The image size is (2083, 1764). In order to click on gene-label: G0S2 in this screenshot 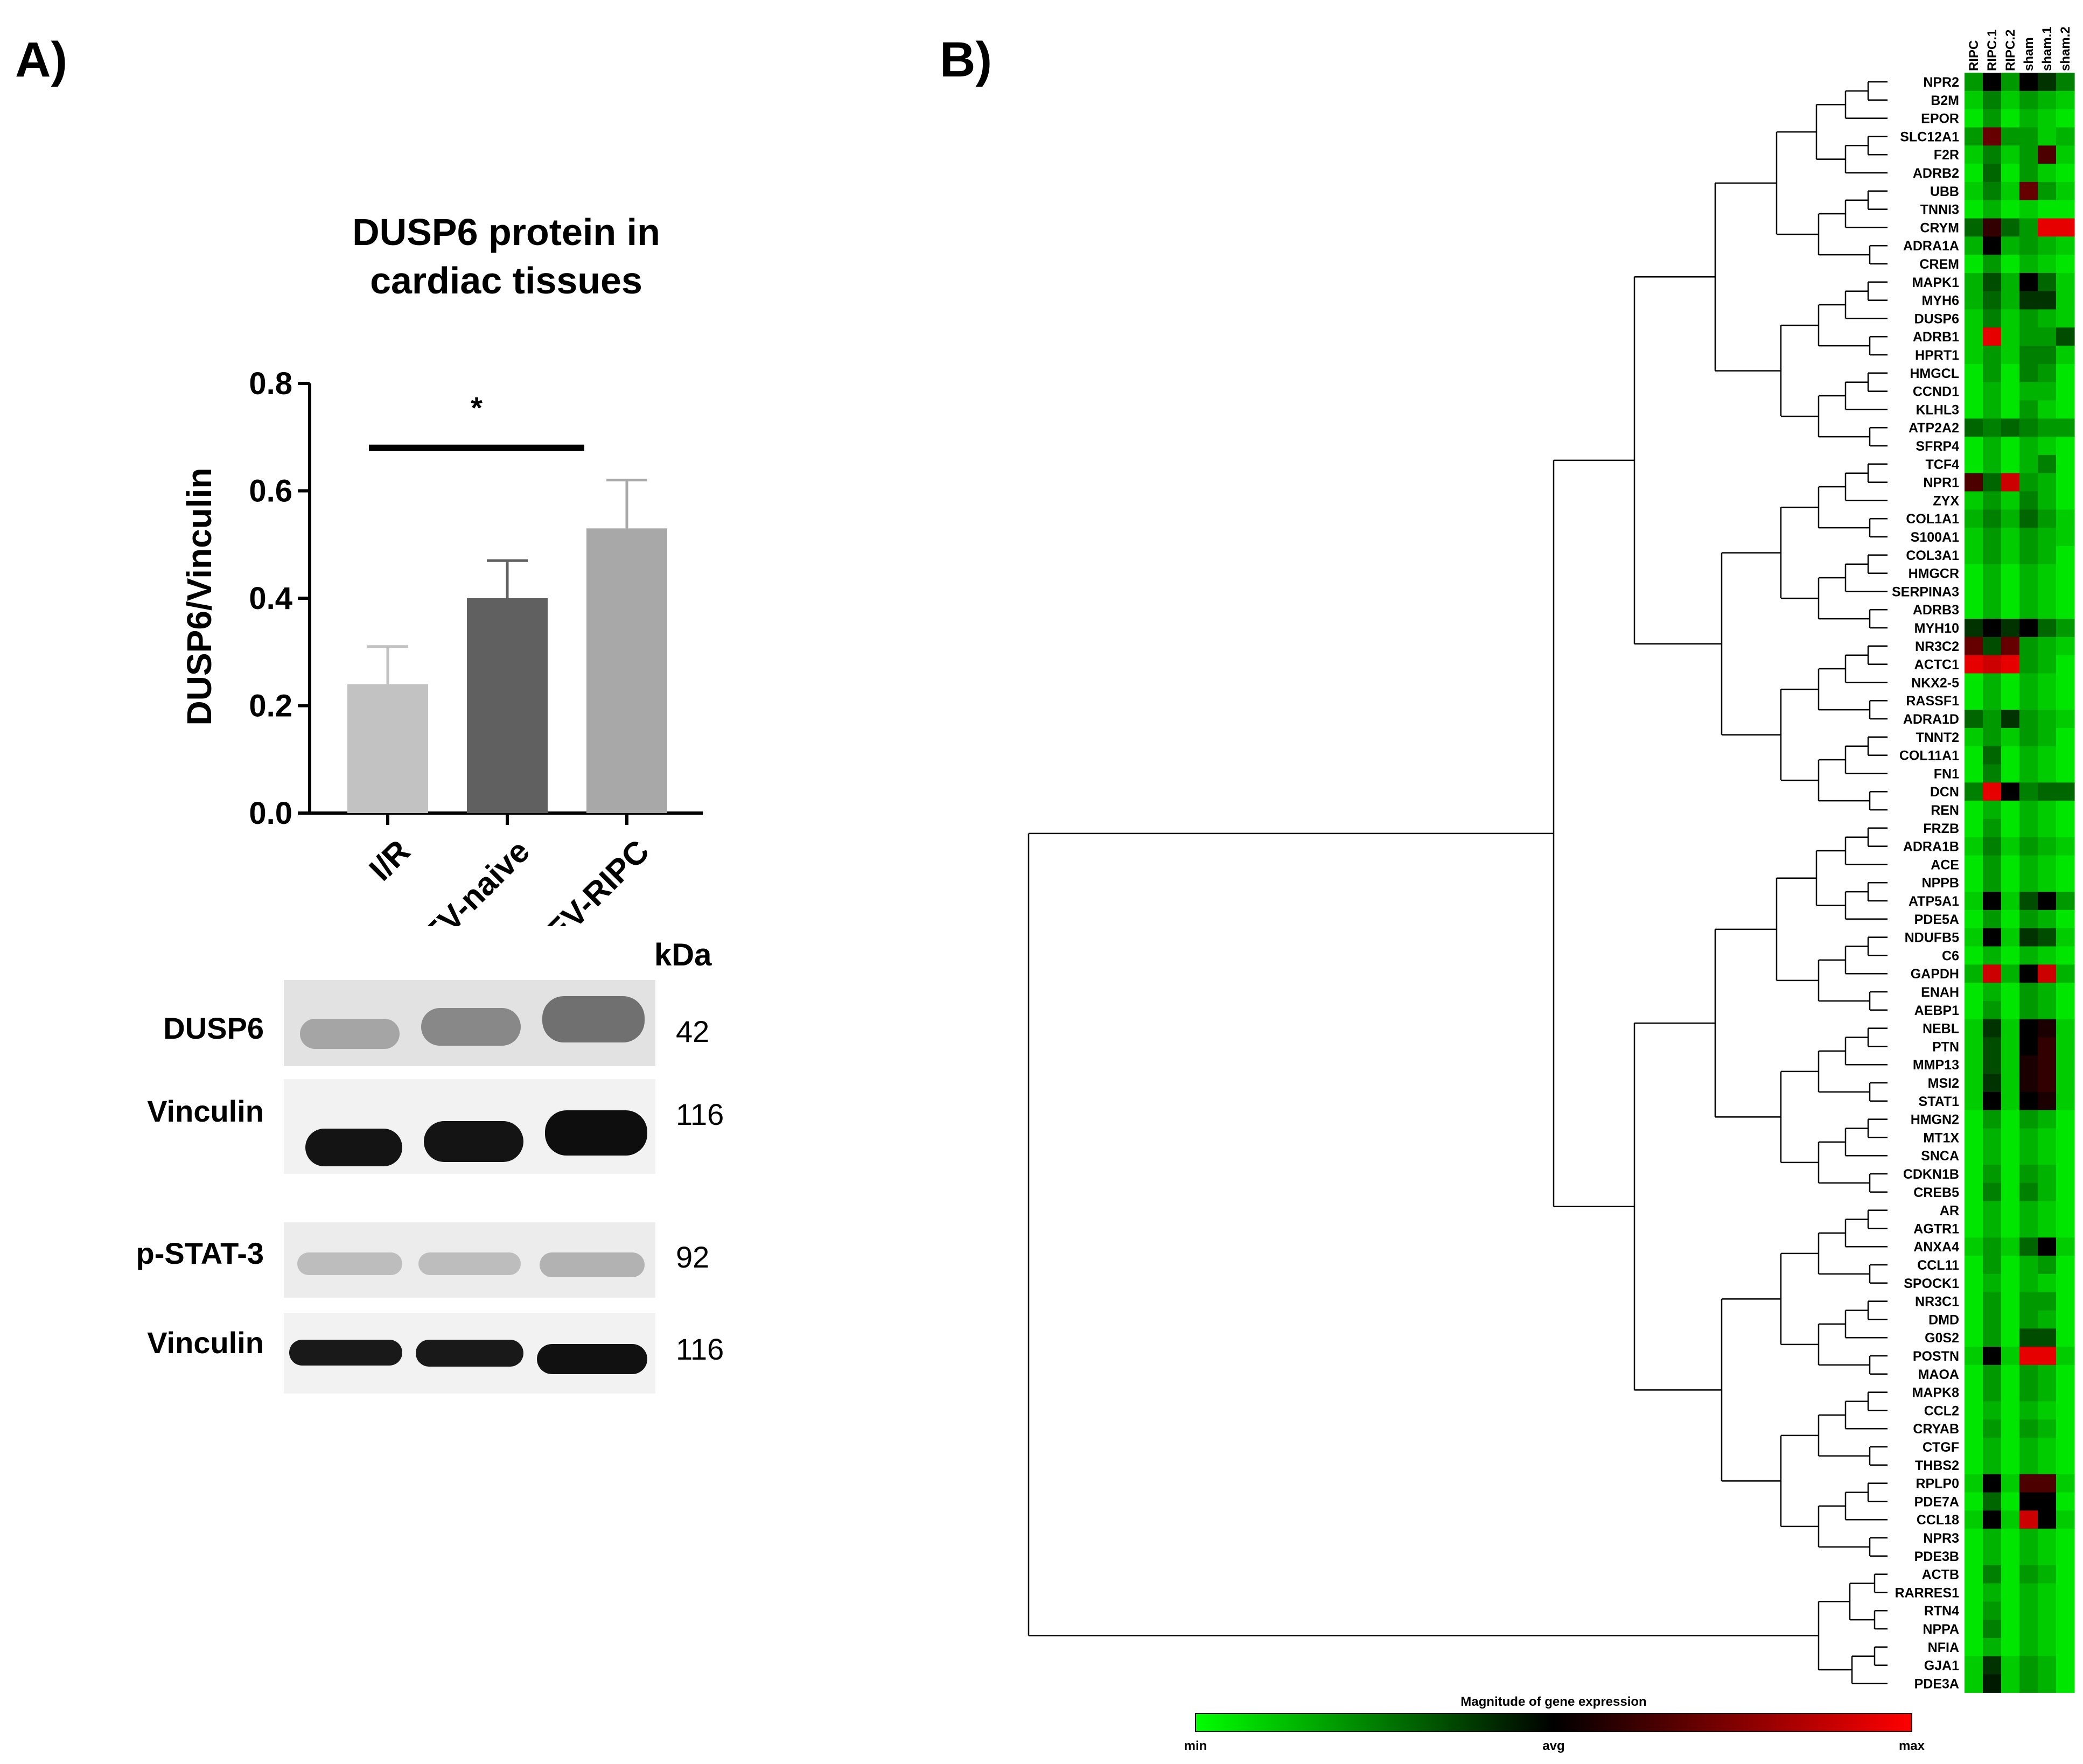, I will do `click(1942, 1338)`.